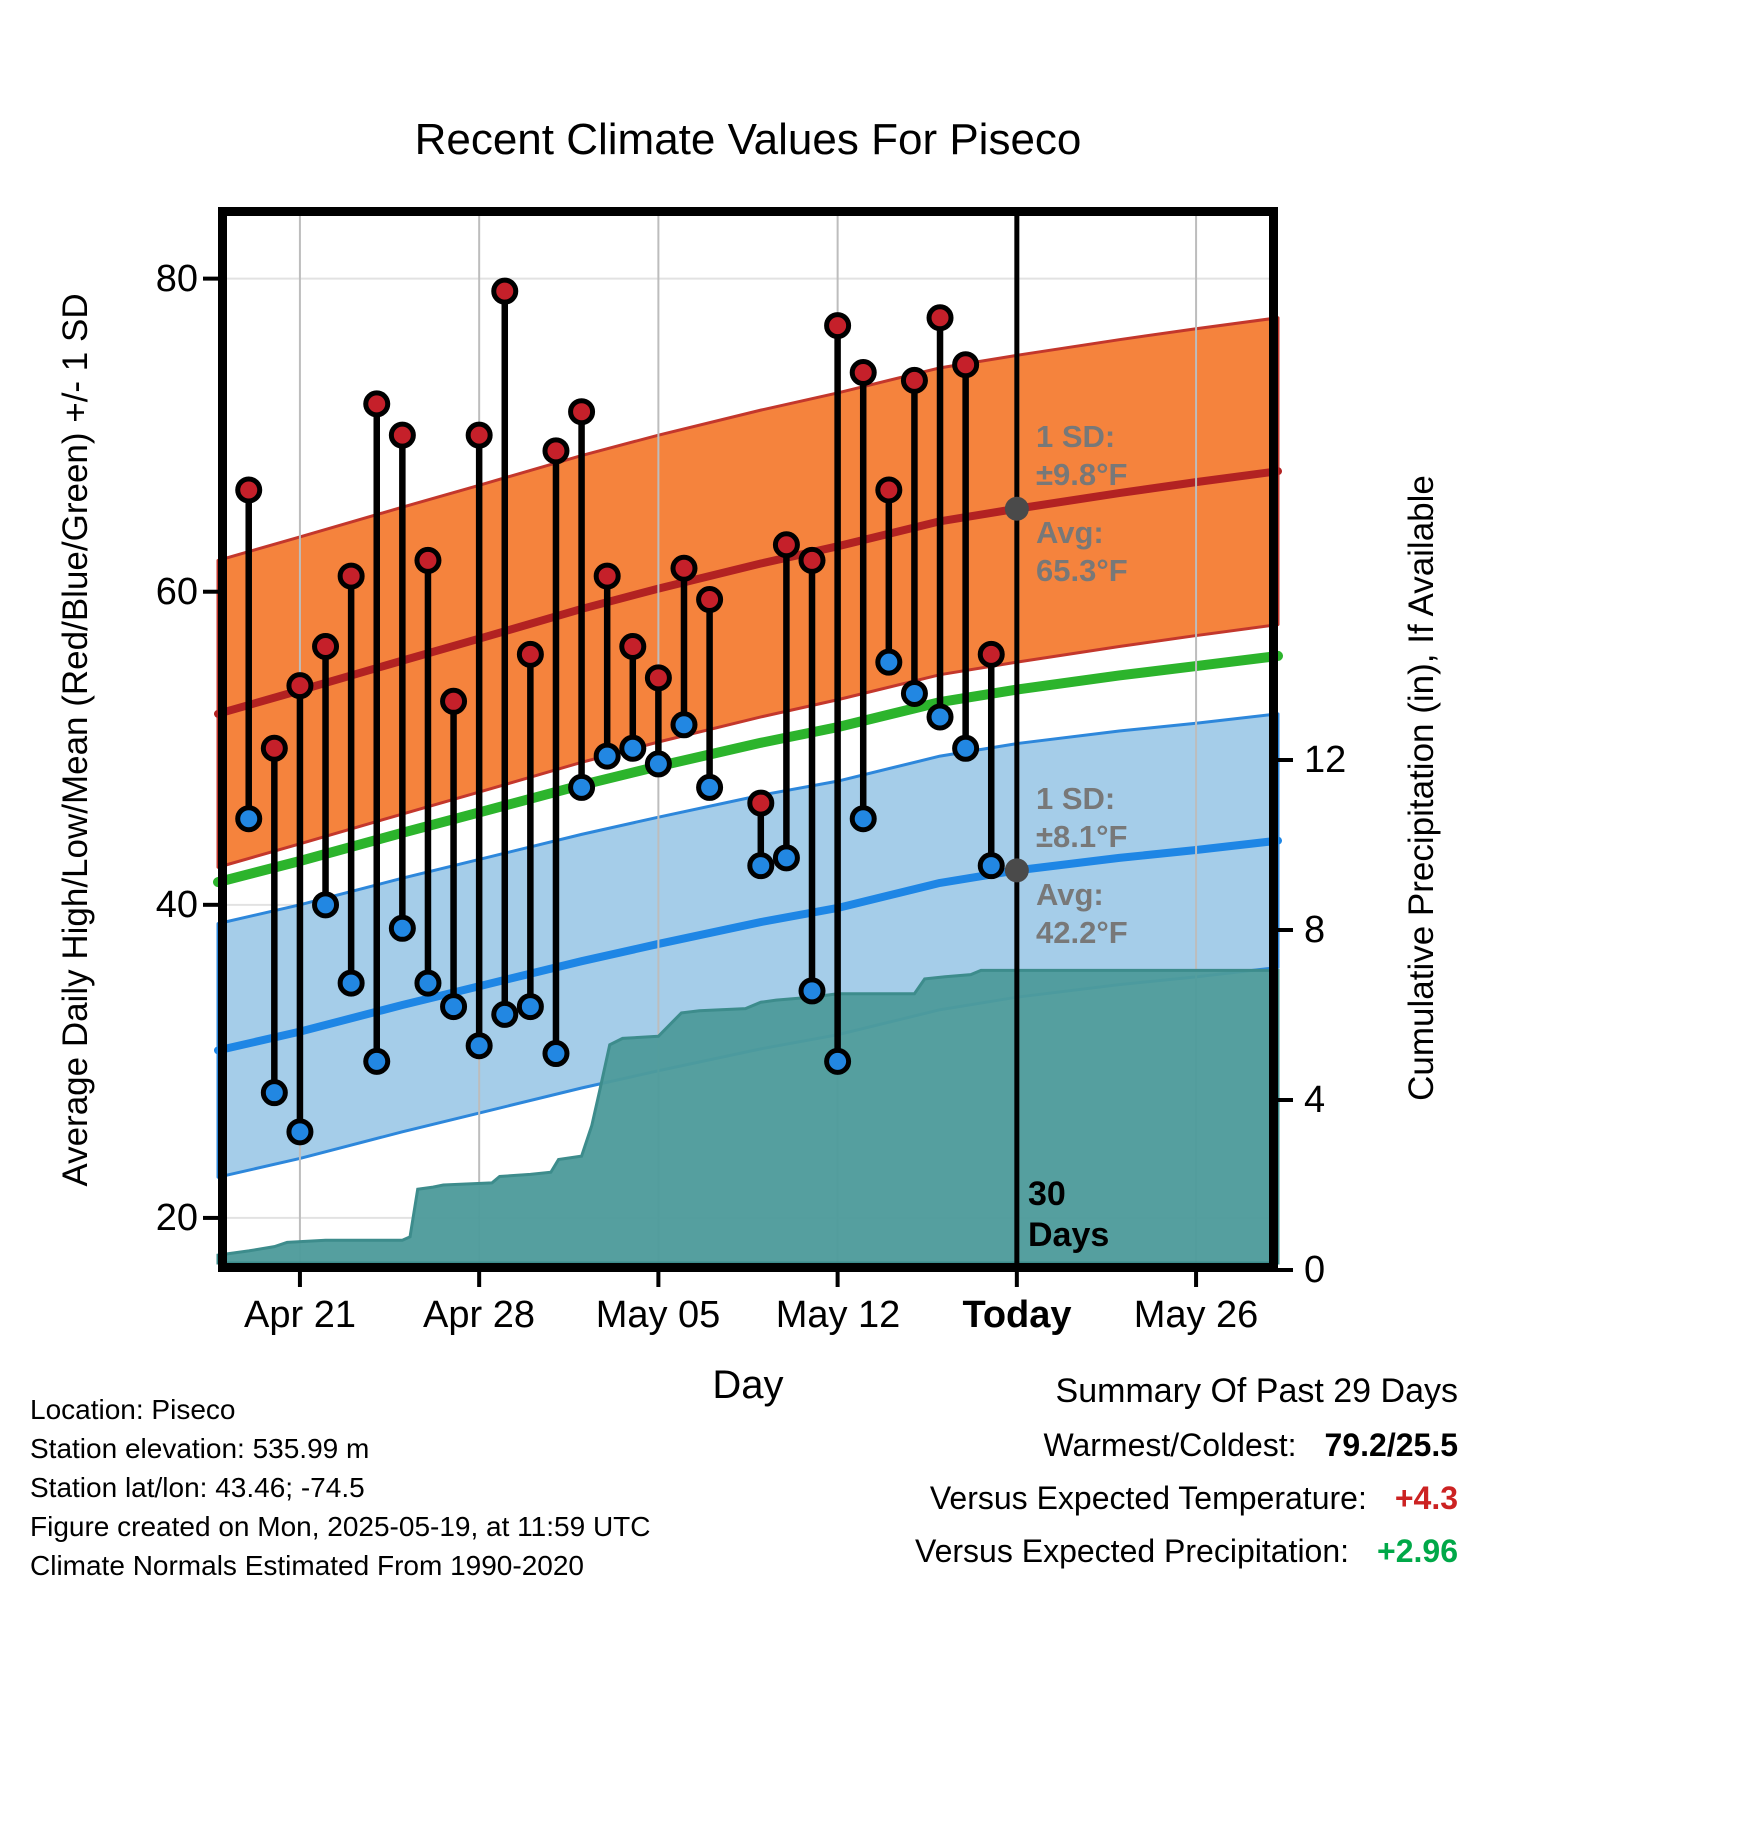 This screenshot has height=1828, width=1748. I want to click on high-avg-annotation: Avg: 65.3°F, so click(1082, 551).